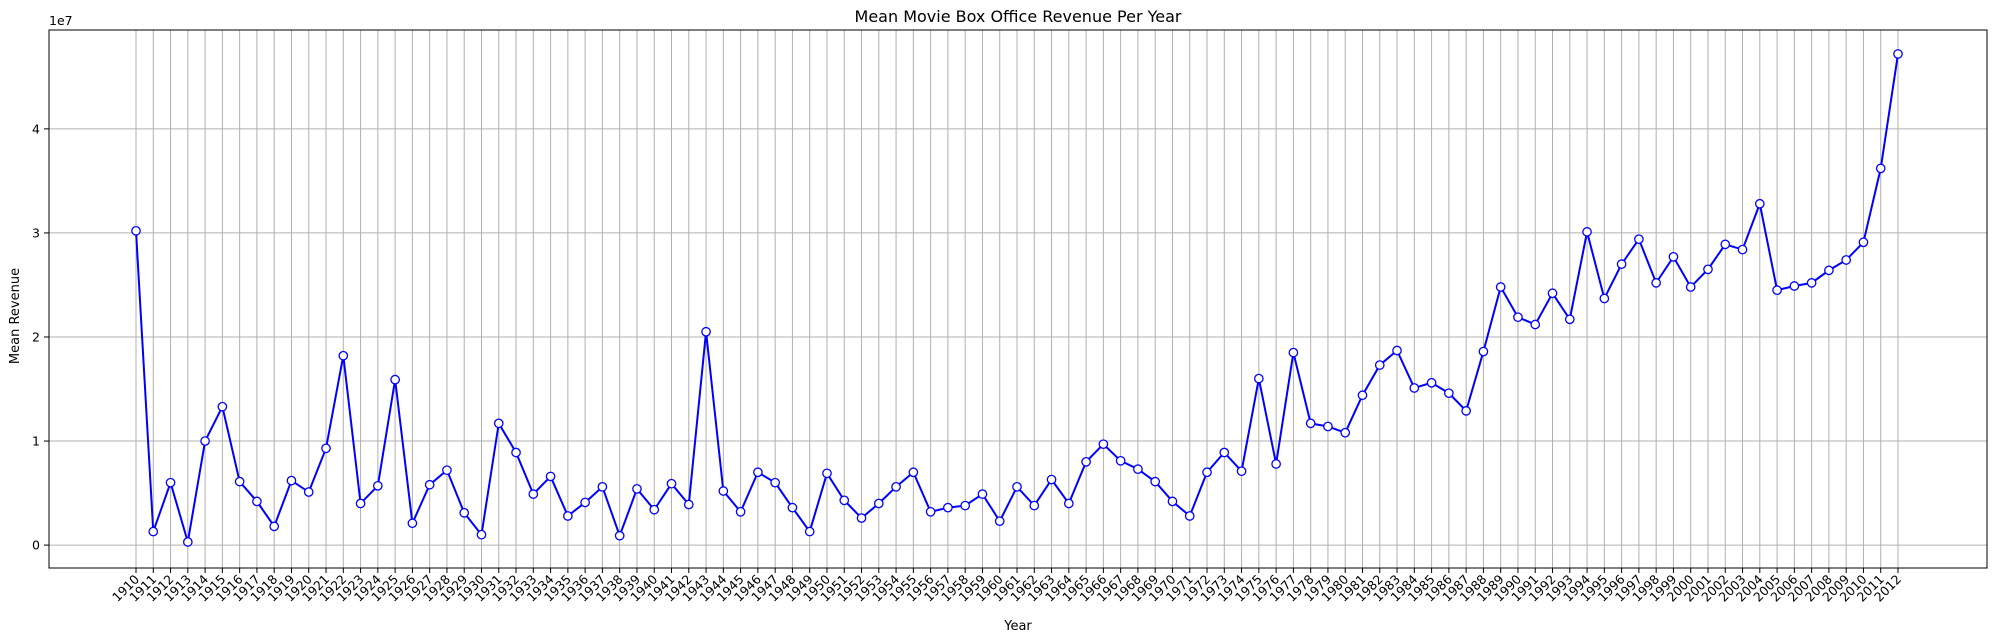 The height and width of the screenshot is (643, 1995). I want to click on y-axis-label: Mean Revenue, so click(15, 316).